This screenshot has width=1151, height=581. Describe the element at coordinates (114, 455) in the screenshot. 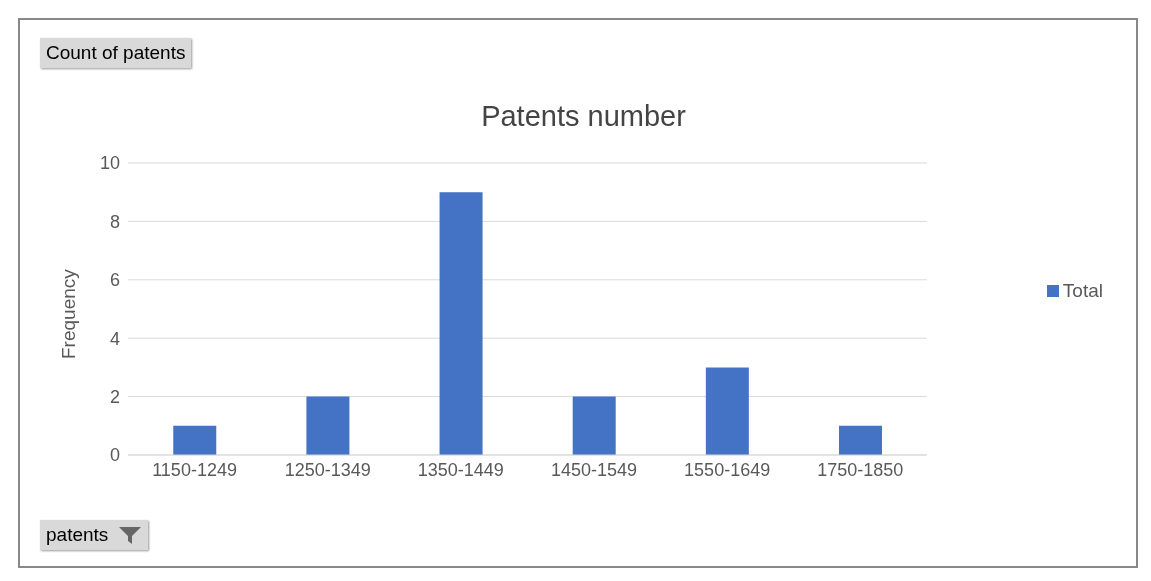

I see `y-tick-label: 0` at that location.